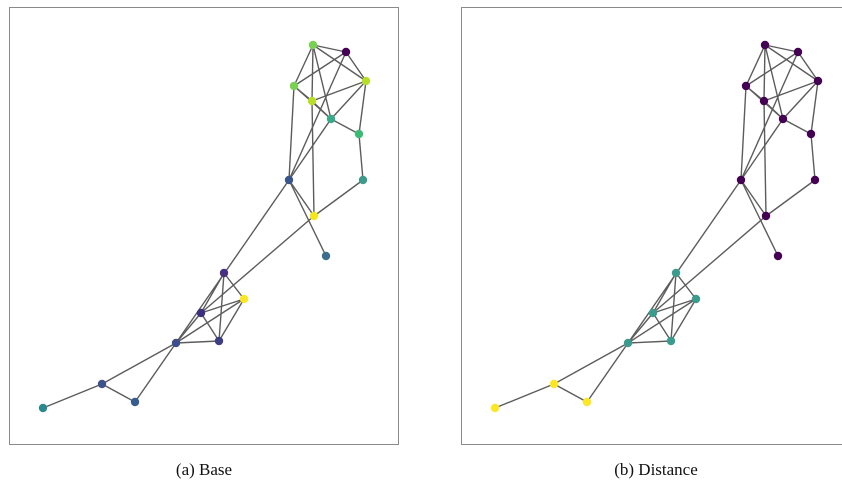  I want to click on graph-node-n9, so click(766, 216).